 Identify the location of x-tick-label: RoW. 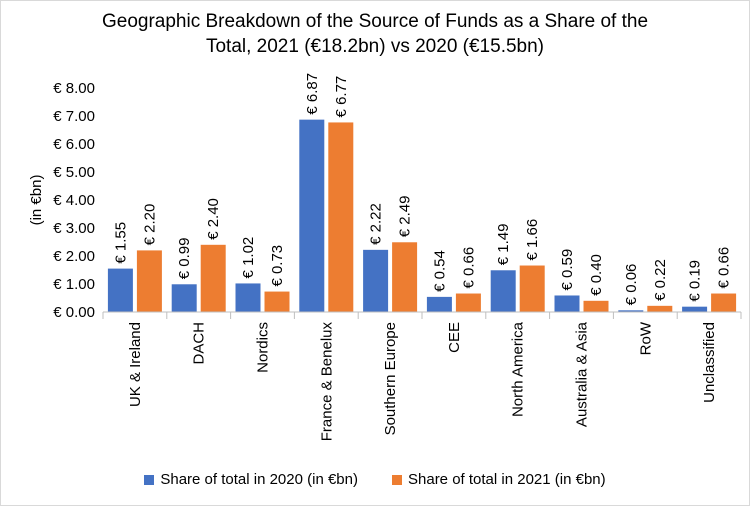
(645, 338).